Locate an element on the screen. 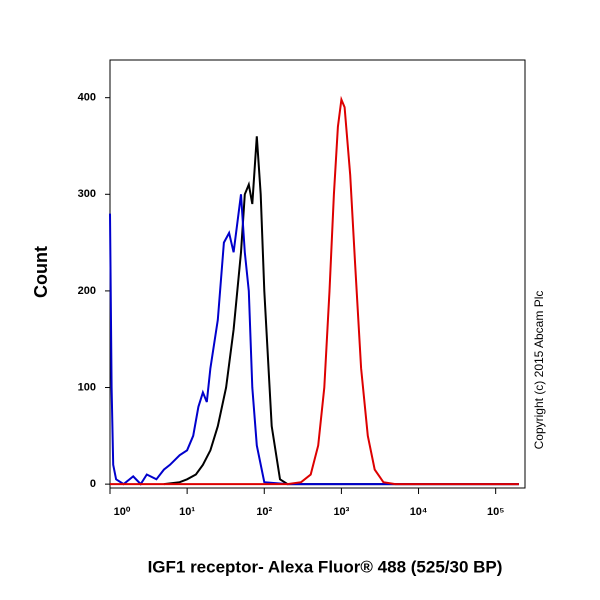 Image resolution: width=600 pixels, height=600 pixels. y-tick-label: 200 is located at coordinates (87, 291).